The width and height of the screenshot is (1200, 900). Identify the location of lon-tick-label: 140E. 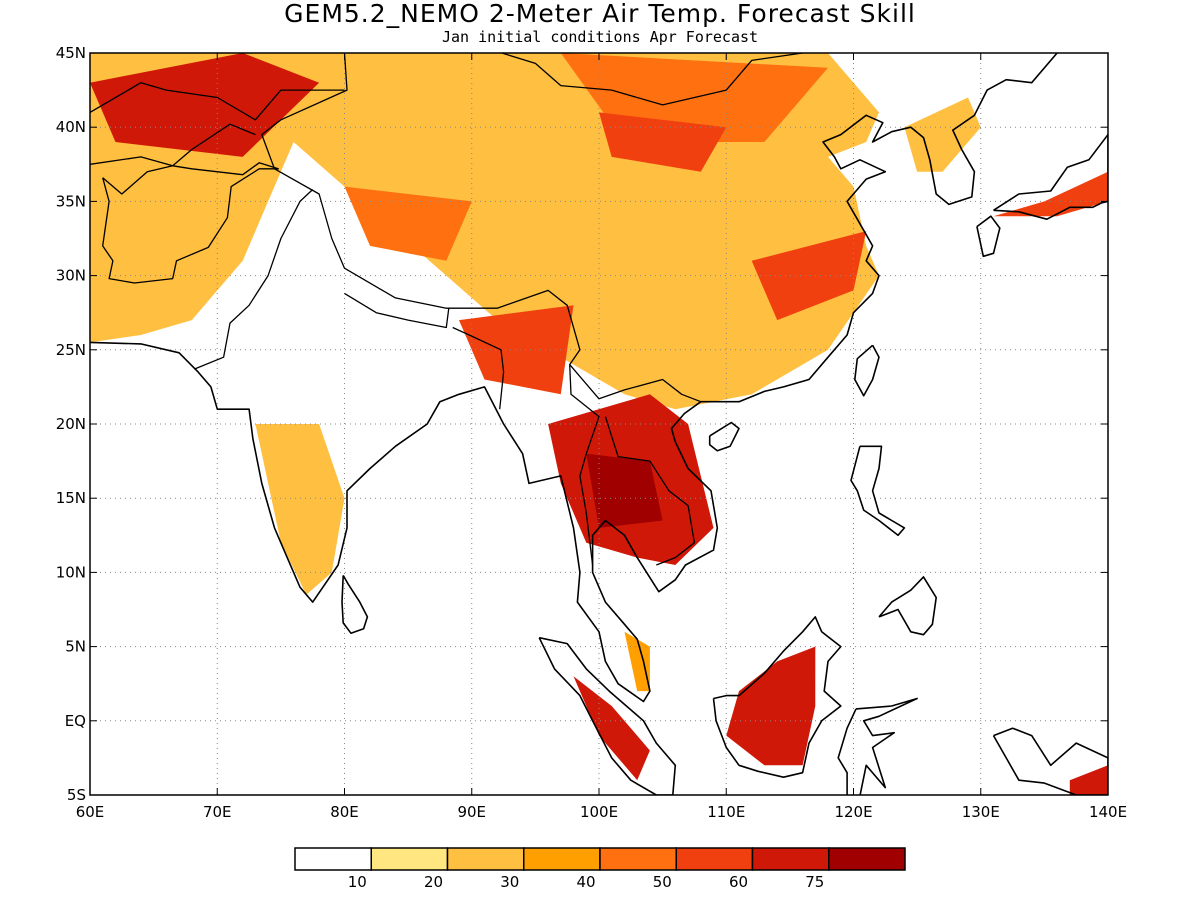
(1108, 812).